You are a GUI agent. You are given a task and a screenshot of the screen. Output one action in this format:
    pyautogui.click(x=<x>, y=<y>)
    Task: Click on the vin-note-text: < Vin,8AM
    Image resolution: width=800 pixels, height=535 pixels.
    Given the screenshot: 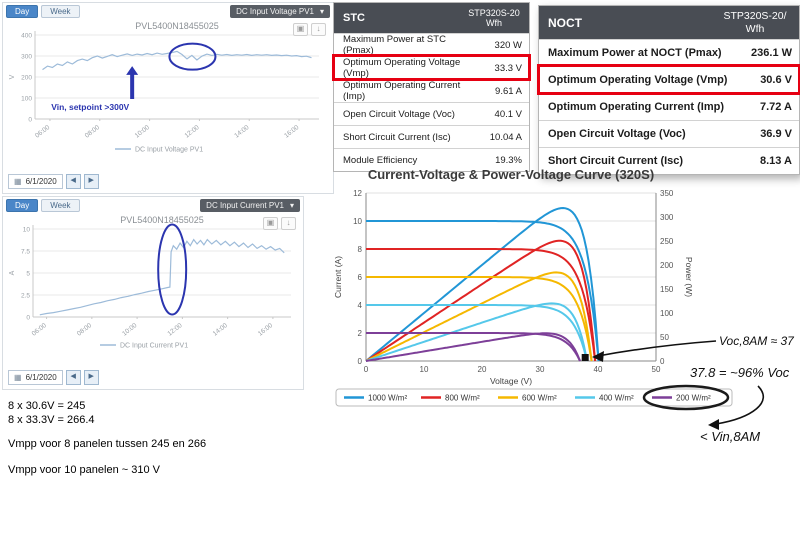 What is the action you would take?
    pyautogui.click(x=730, y=436)
    